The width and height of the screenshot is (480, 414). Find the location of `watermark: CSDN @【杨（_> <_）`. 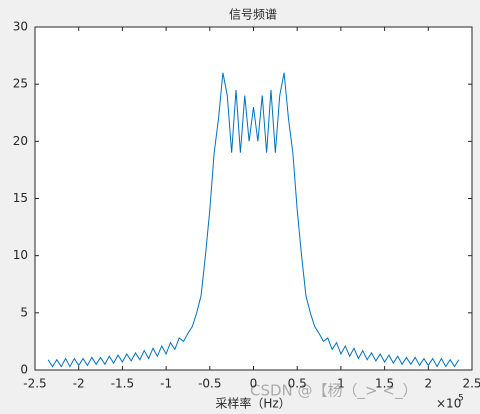

watermark: CSDN @【杨（_> <_） is located at coordinates (333, 391).